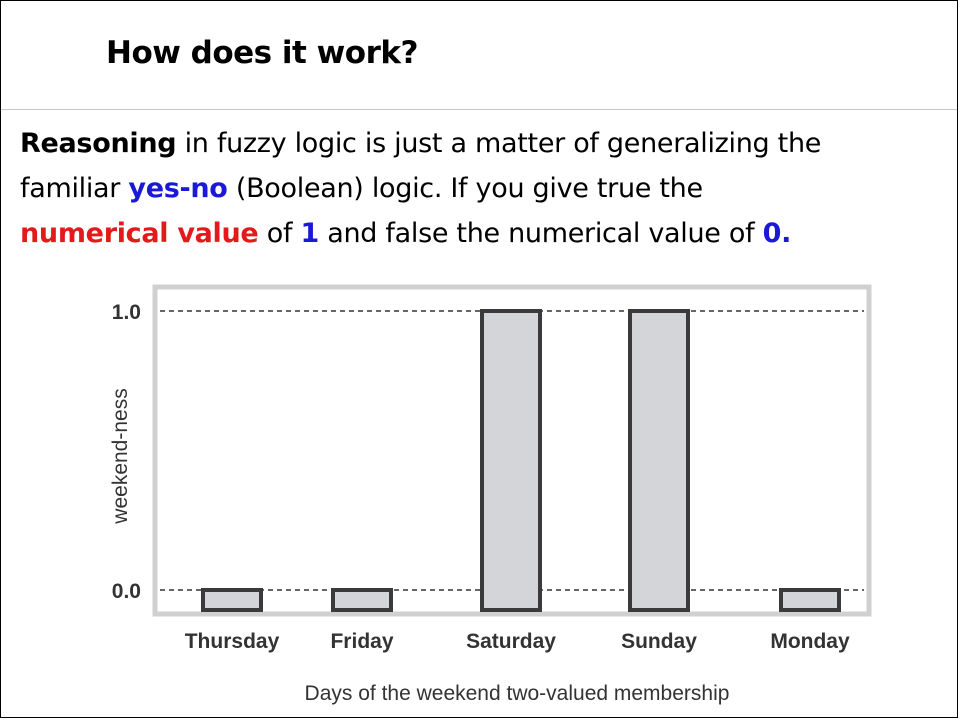 This screenshot has height=720, width=960. What do you see at coordinates (309, 233) in the screenshot?
I see `value-one: 1` at bounding box center [309, 233].